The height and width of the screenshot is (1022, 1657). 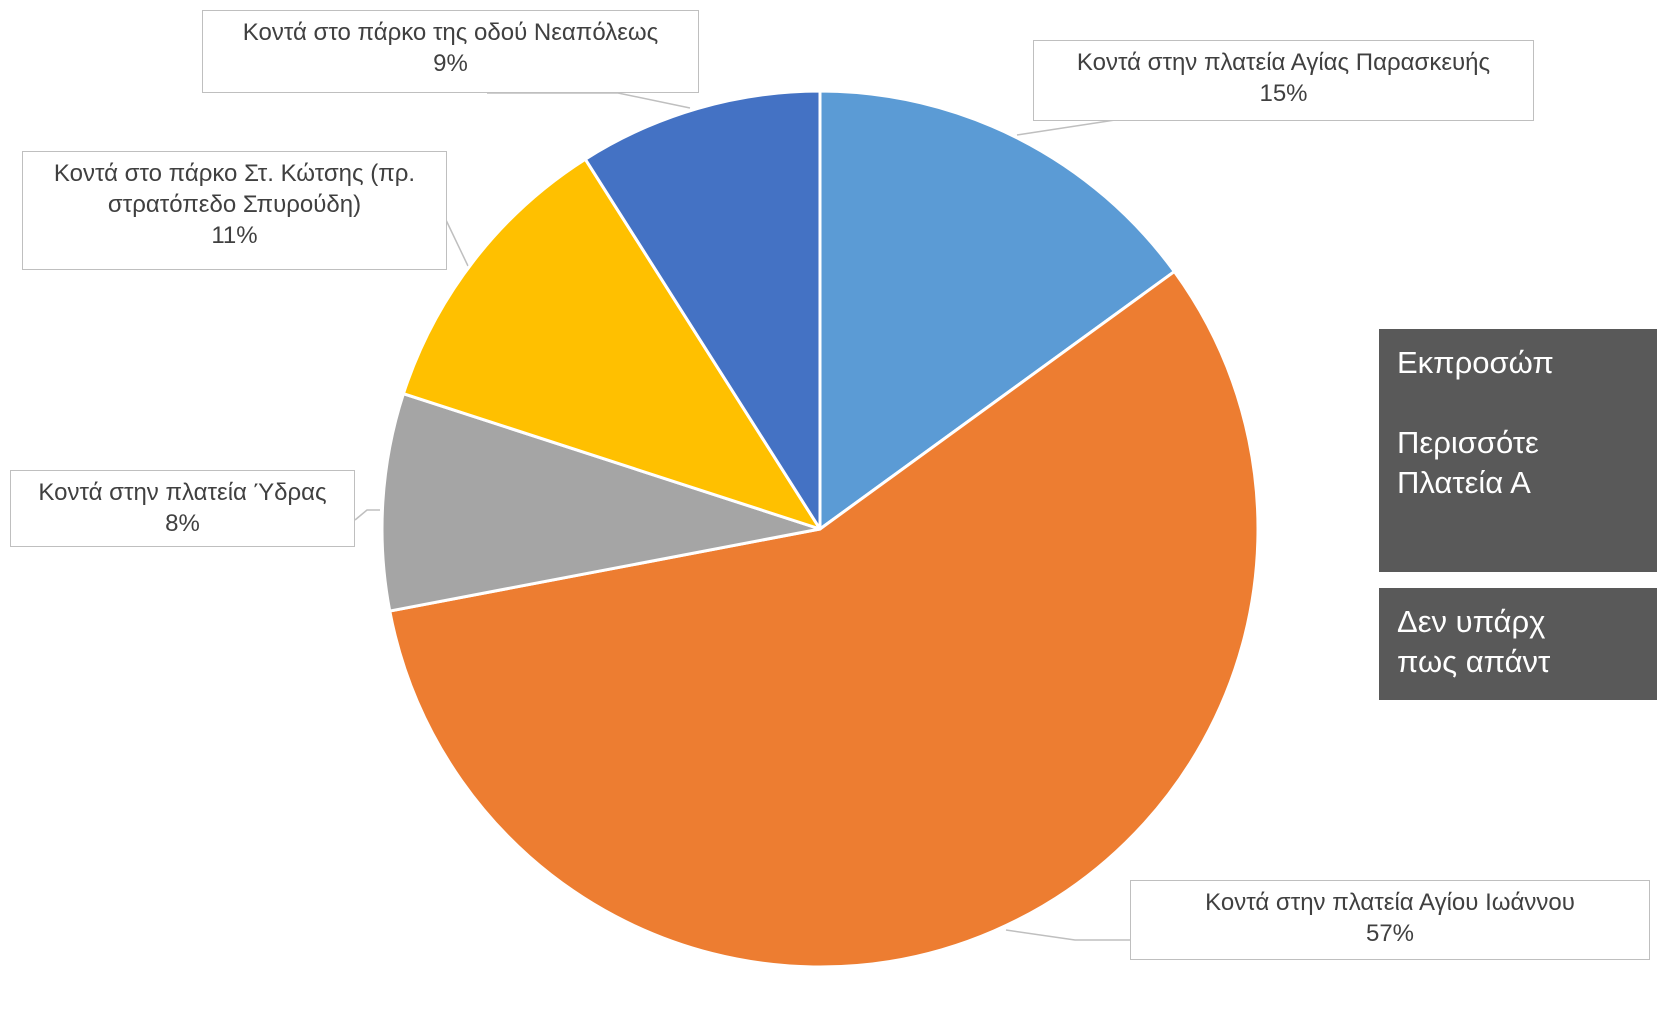 I want to click on annotation-box-1: Εκπροσώπ Περισσότε Πλατεία Α, so click(x=1518, y=450).